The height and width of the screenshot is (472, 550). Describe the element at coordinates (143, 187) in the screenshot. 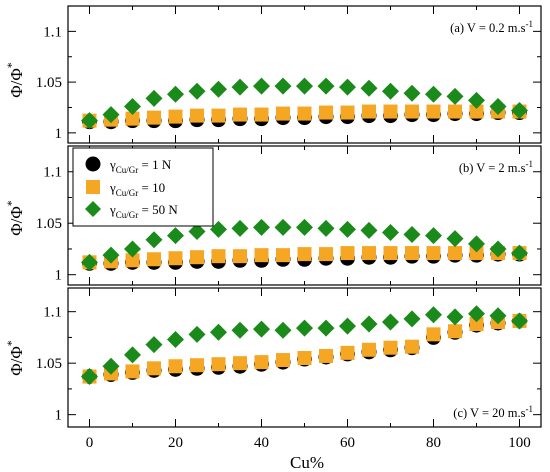

I see `legend: γCu/Gr = 1 N γCu/Gr = 10 γCu/Gr = 50 N` at that location.